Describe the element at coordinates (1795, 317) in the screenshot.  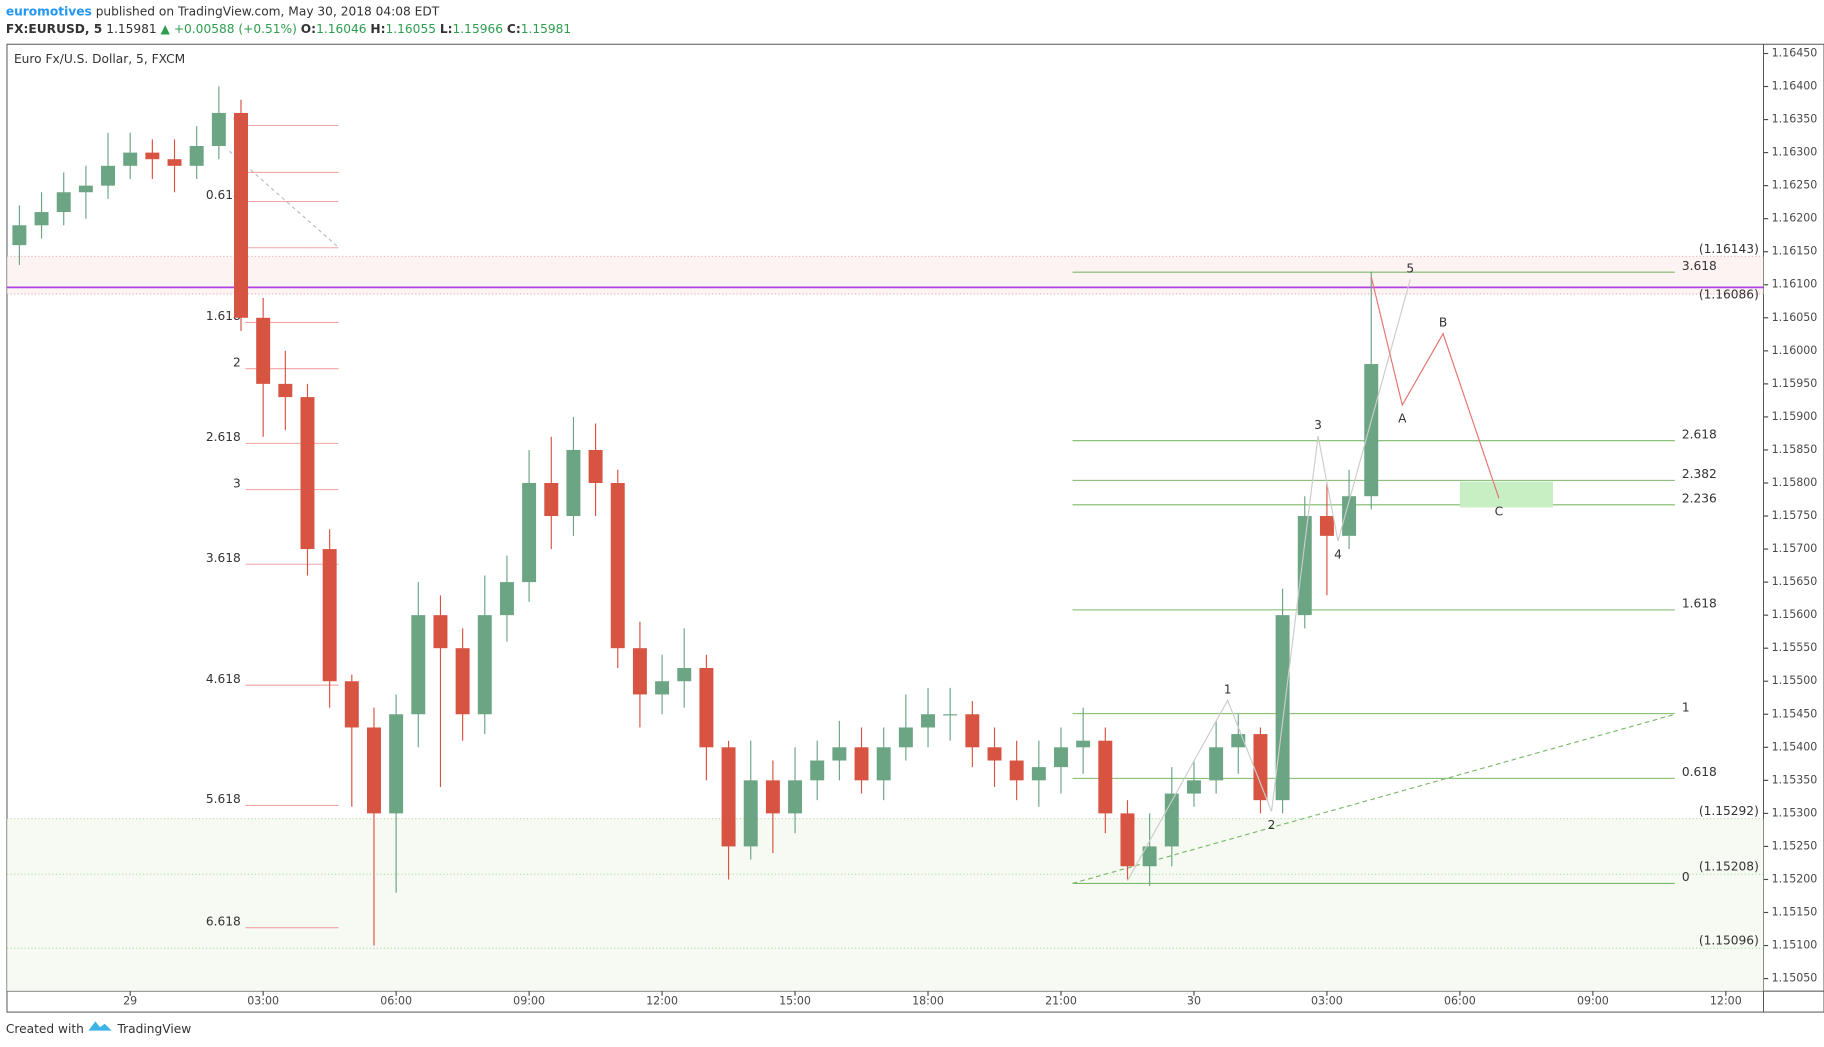
I see `y-tick-label: 1.16050` at that location.